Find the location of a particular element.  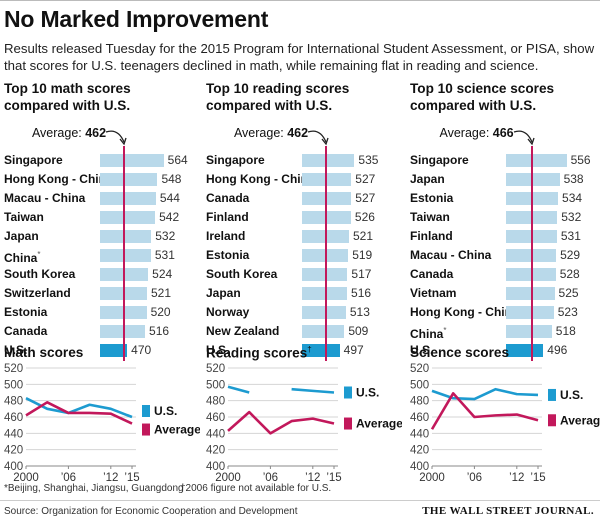

line-chart-title: Math scores is located at coordinates (43, 352).